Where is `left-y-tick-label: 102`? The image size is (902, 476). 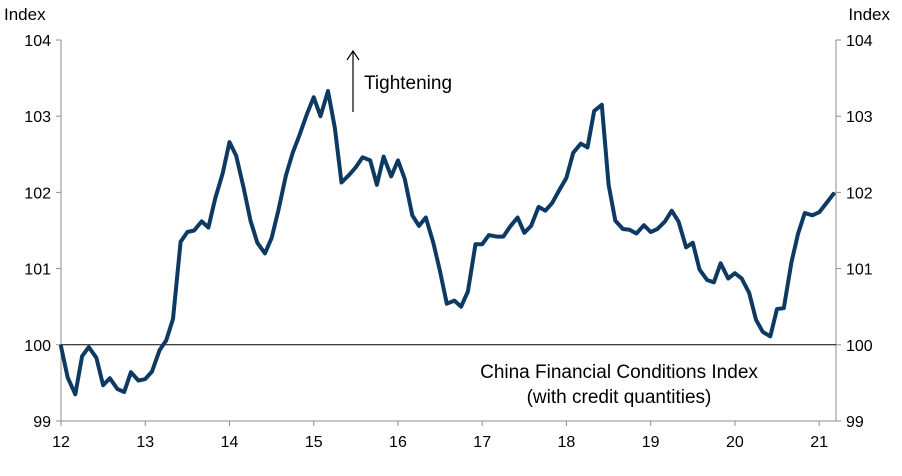 left-y-tick-label: 102 is located at coordinates (37, 193).